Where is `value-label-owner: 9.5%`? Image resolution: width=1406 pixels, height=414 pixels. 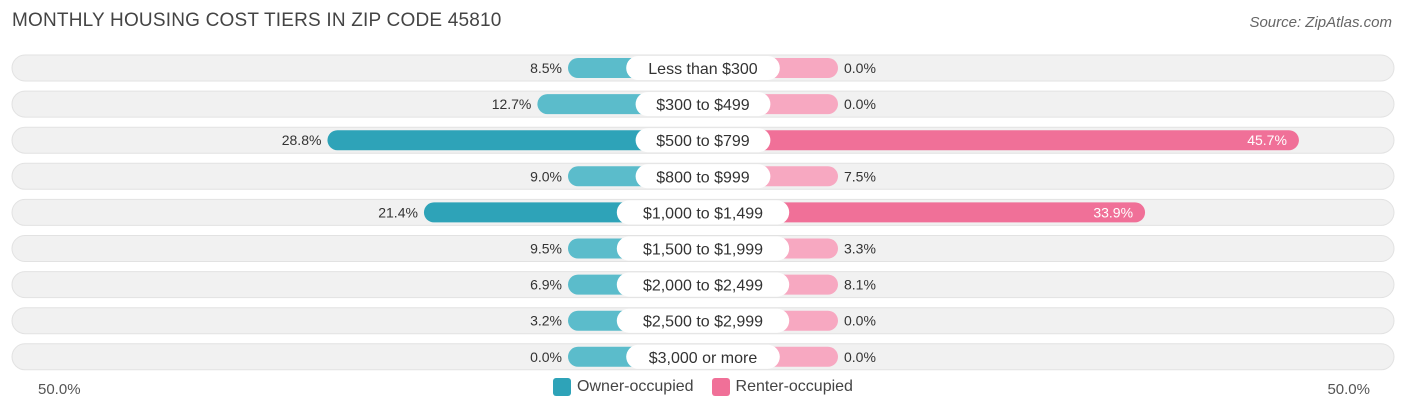
value-label-owner: 9.5% is located at coordinates (546, 249).